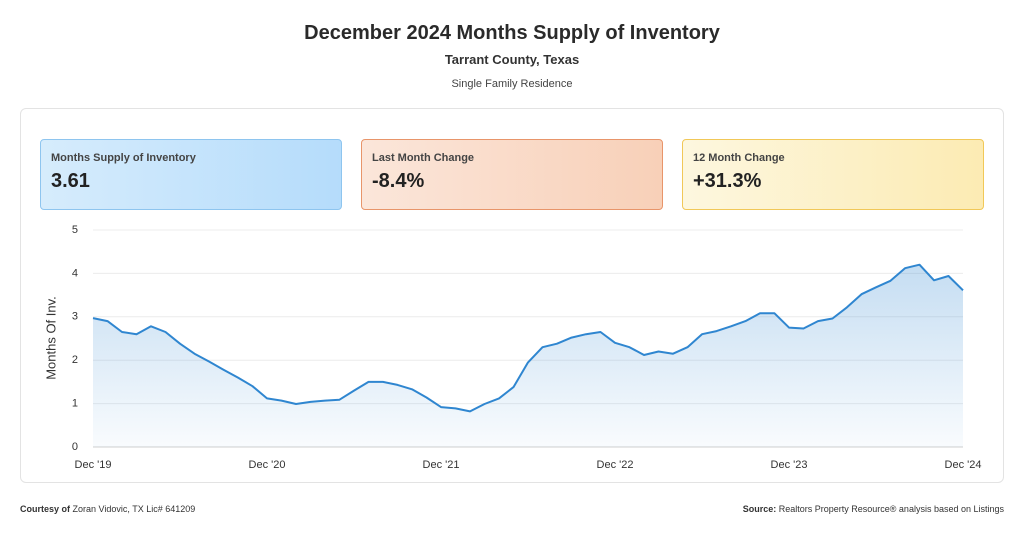  What do you see at coordinates (512, 59) in the screenshot?
I see `location: Tarrant County, Texas` at bounding box center [512, 59].